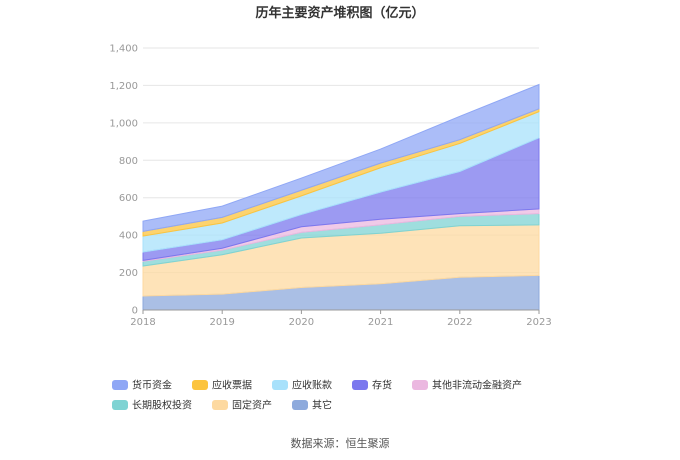 The width and height of the screenshot is (680, 460). Describe the element at coordinates (123, 86) in the screenshot. I see `y-tick-label: 1,200` at that location.